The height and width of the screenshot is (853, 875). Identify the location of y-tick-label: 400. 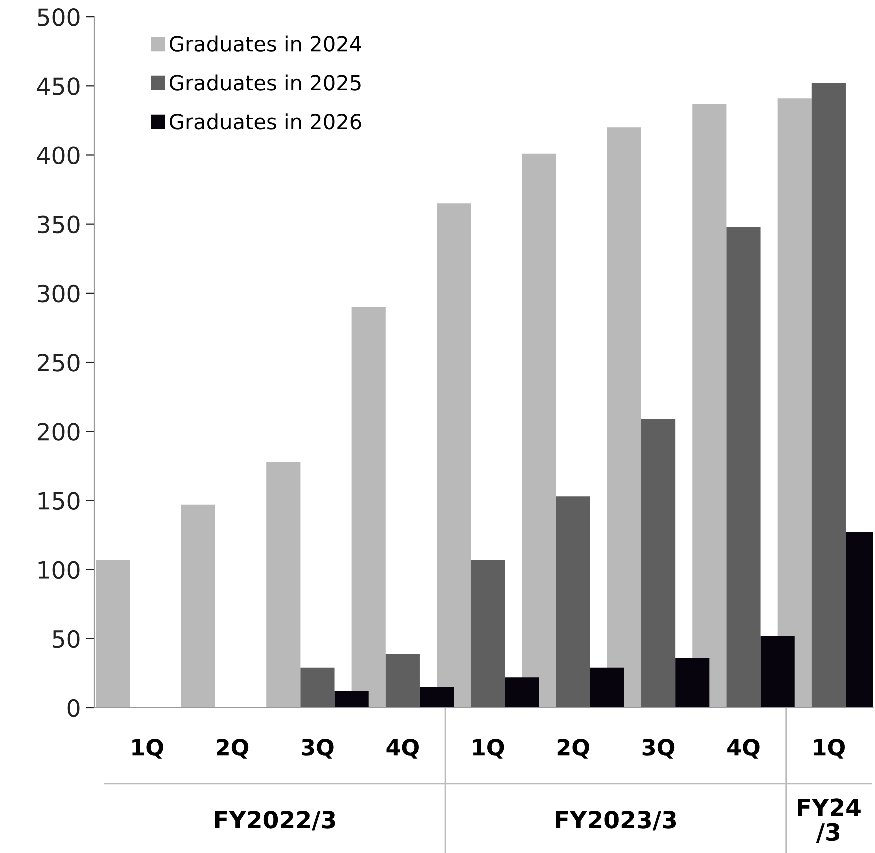
(58, 155).